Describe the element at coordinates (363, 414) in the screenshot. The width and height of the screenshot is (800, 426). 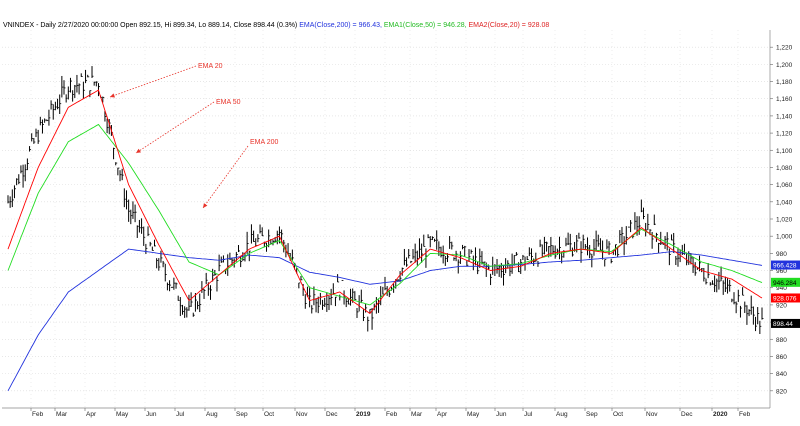
I see `x-tick-label: 2019` at that location.